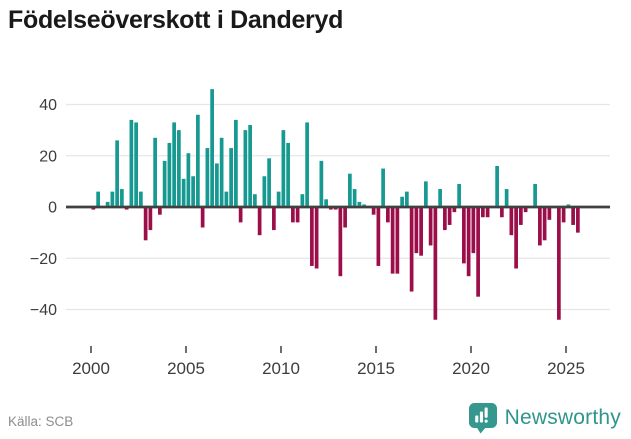 Image resolution: width=631 pixels, height=439 pixels. I want to click on bar-2011-Q3, so click(312, 236).